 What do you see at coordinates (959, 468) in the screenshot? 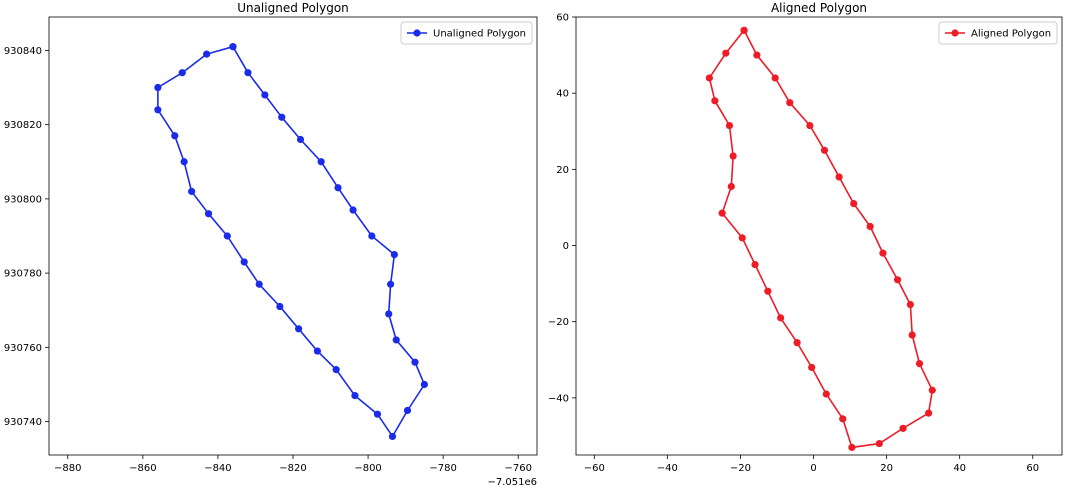
I see `chart-2-xtick-label: 40` at bounding box center [959, 468].